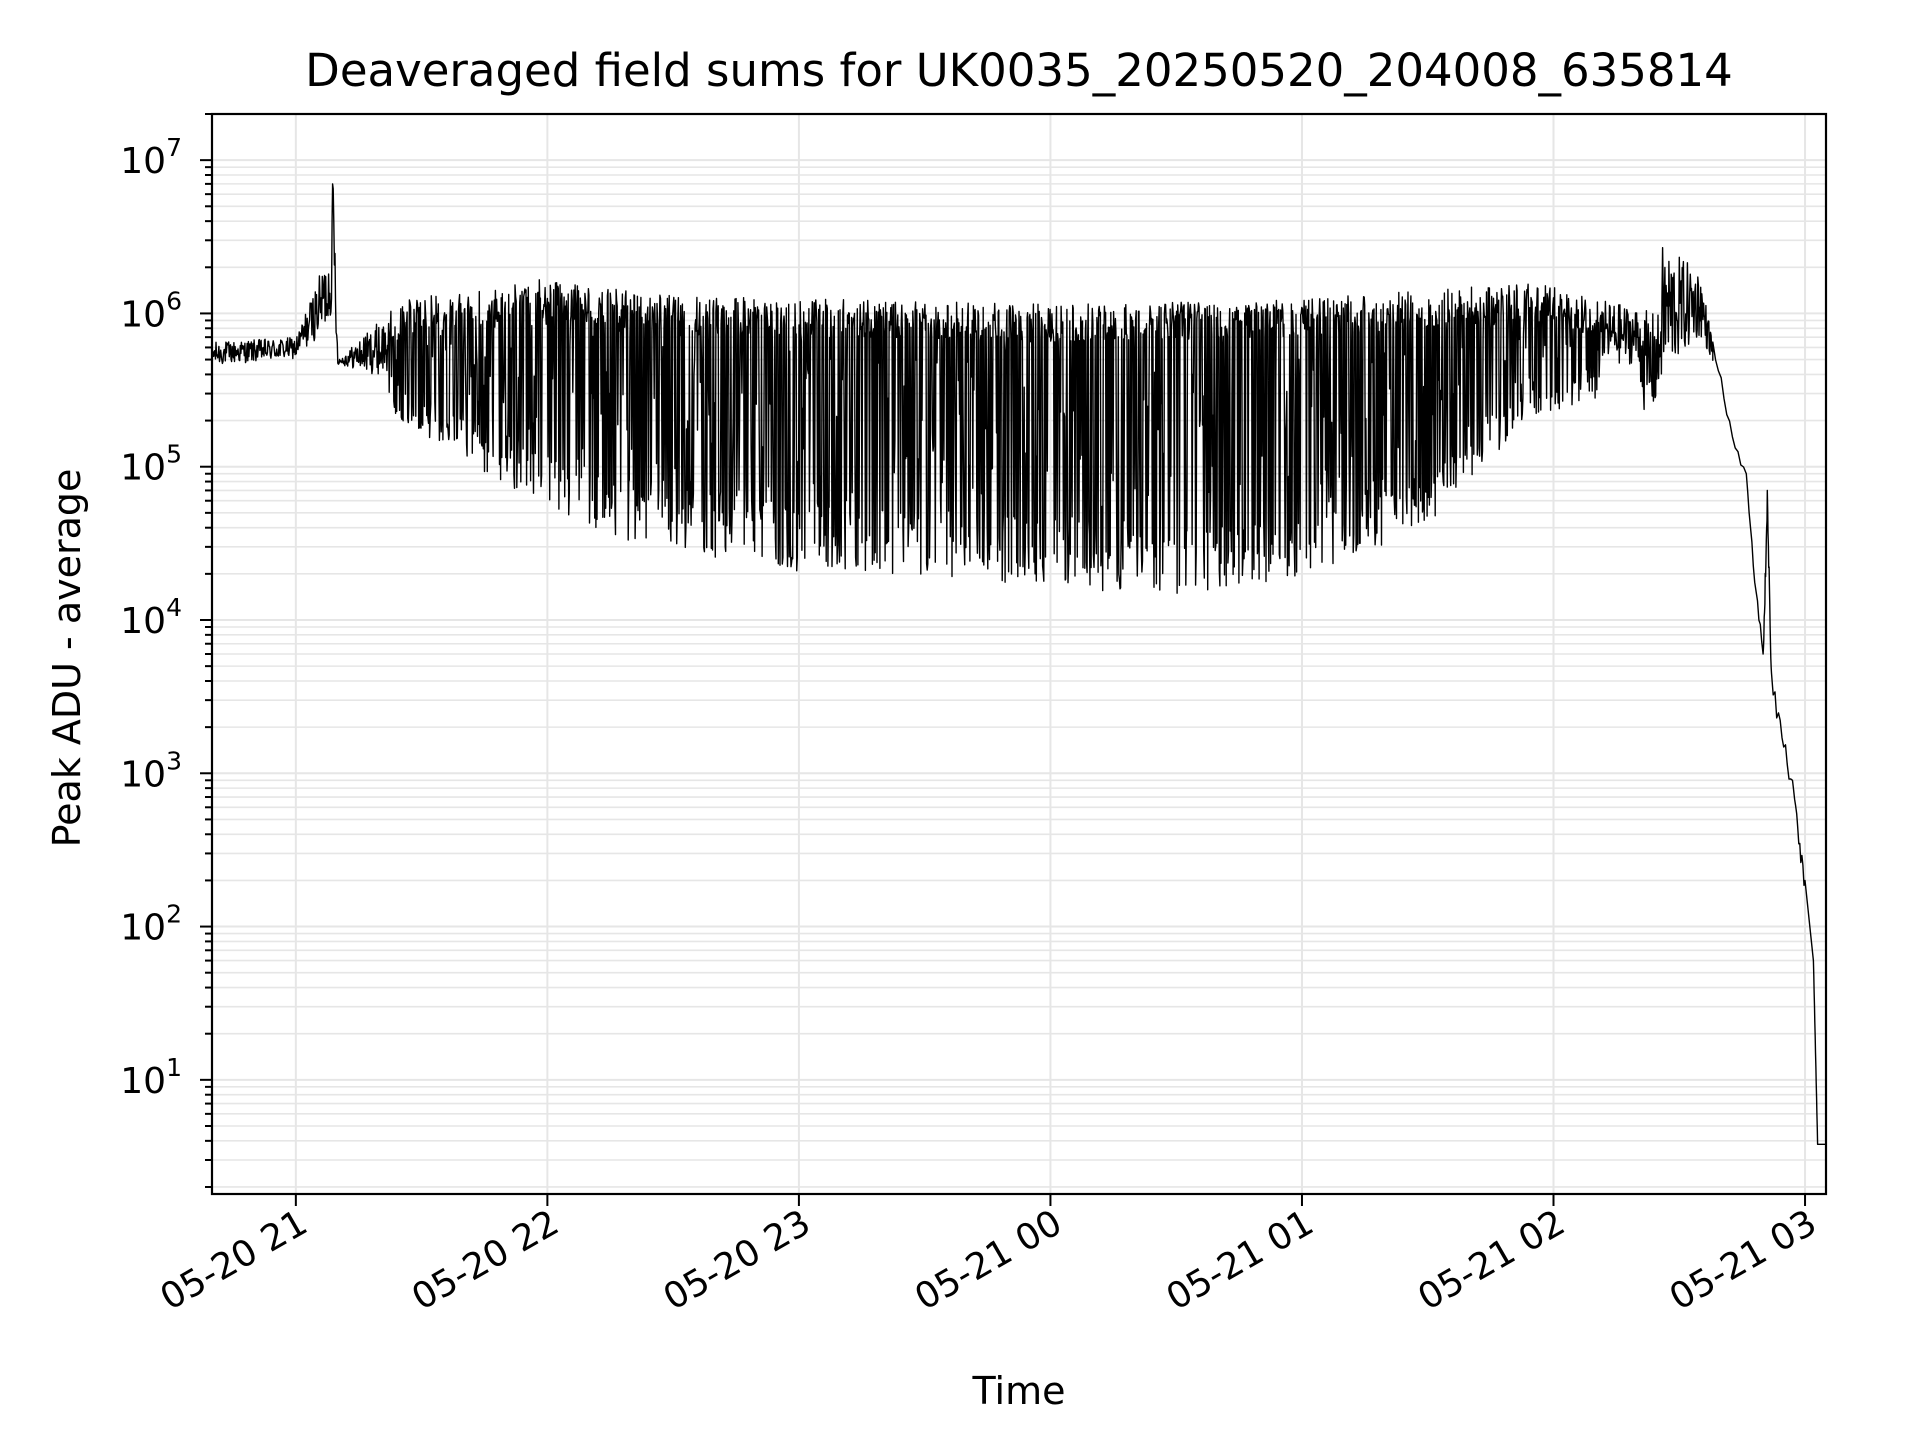  What do you see at coordinates (1019, 1391) in the screenshot?
I see `x-axis-label: Time` at bounding box center [1019, 1391].